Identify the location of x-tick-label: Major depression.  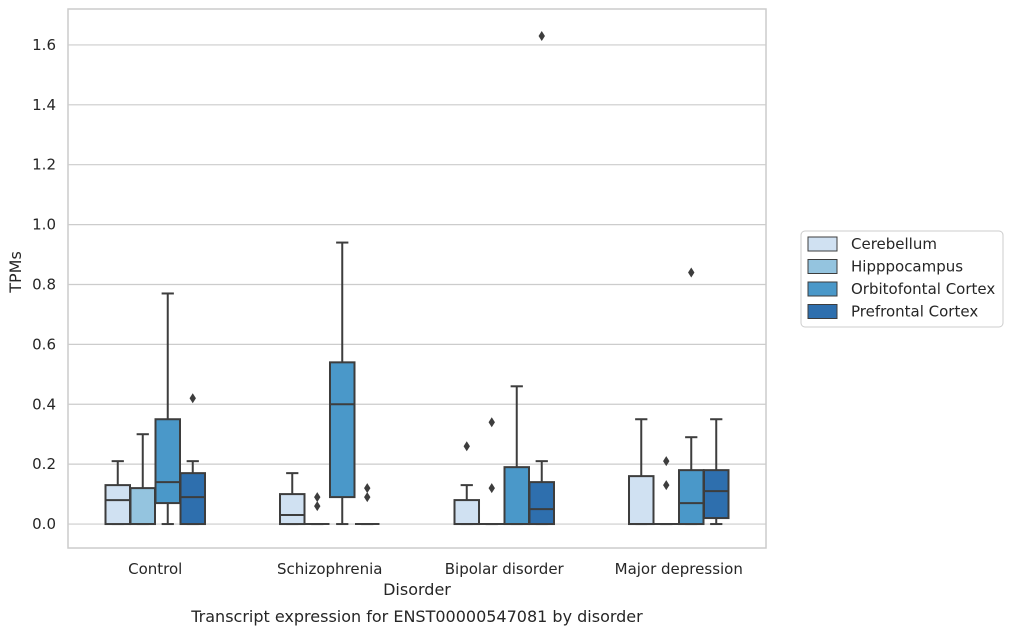
(679, 569).